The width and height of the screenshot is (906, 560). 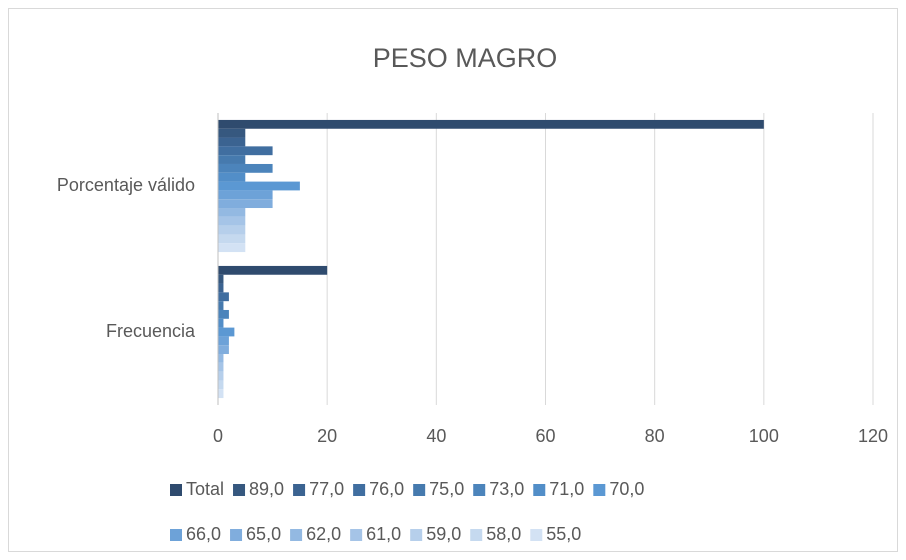 What do you see at coordinates (545, 436) in the screenshot?
I see `x-tick-label: 60` at bounding box center [545, 436].